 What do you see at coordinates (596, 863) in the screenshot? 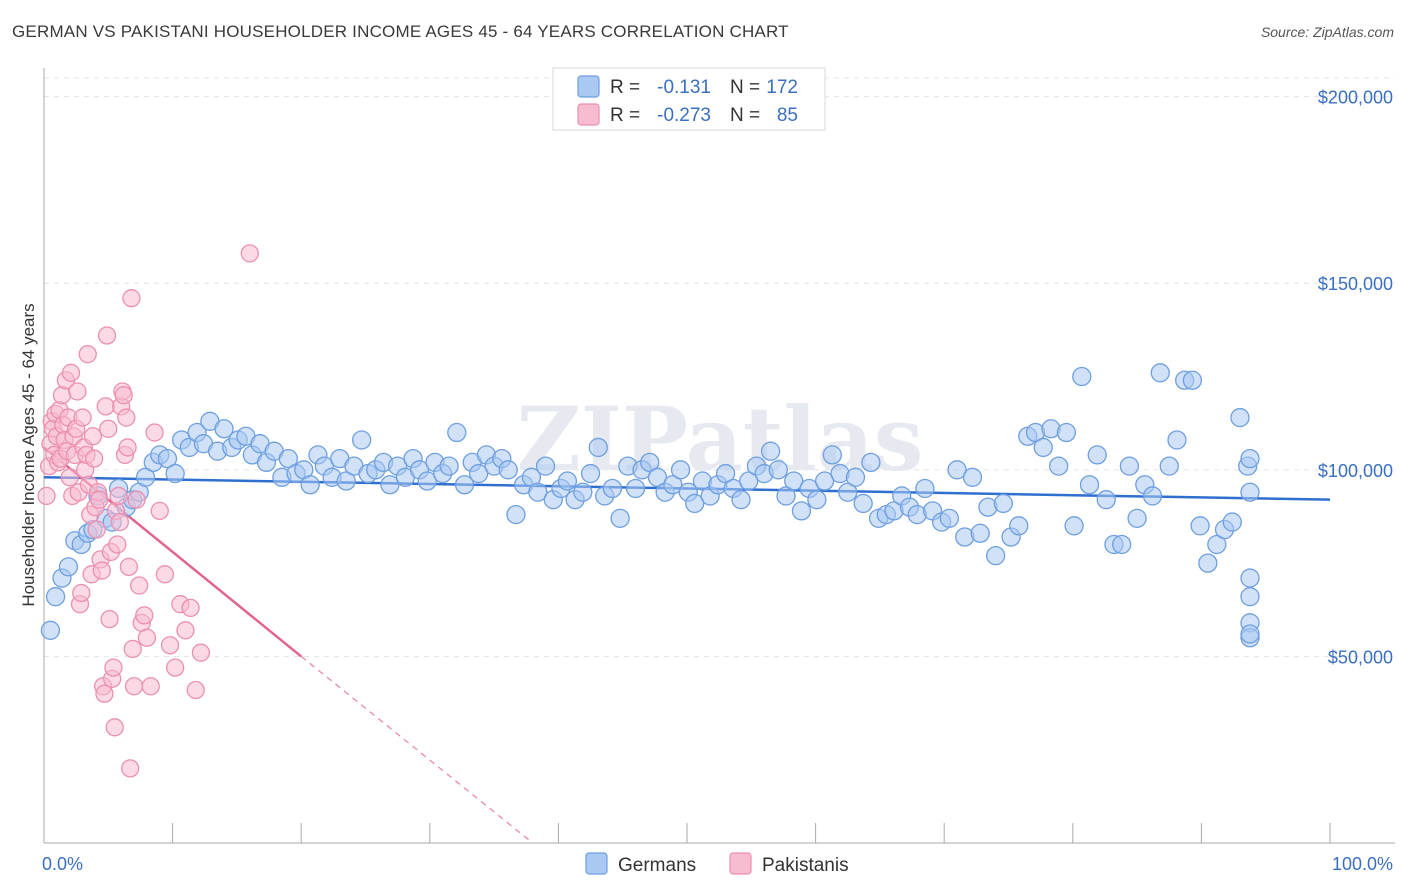
I see `bottom-legend-swatch` at bounding box center [596, 863].